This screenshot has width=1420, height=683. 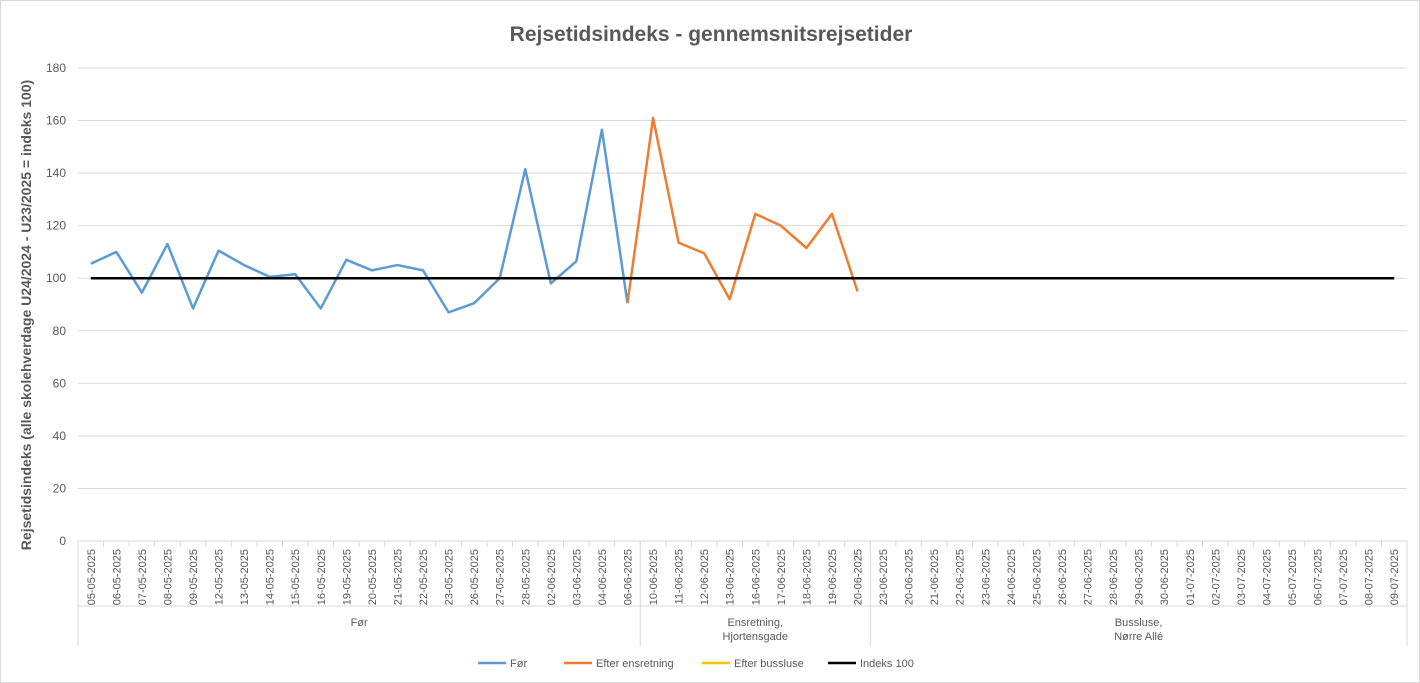 I want to click on group-label: Før, so click(x=359, y=623).